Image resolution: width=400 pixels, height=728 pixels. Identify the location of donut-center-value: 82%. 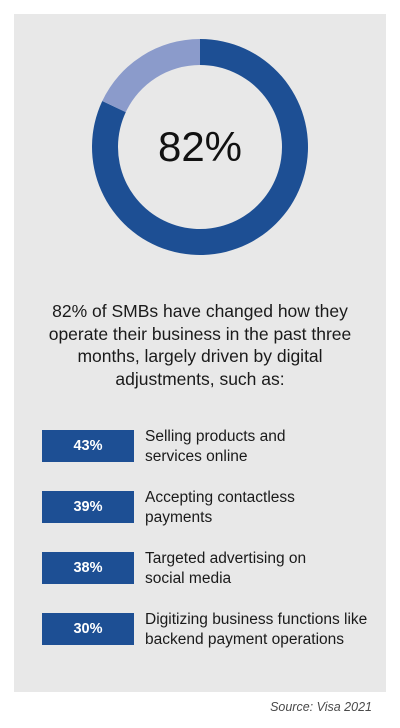
(200, 146).